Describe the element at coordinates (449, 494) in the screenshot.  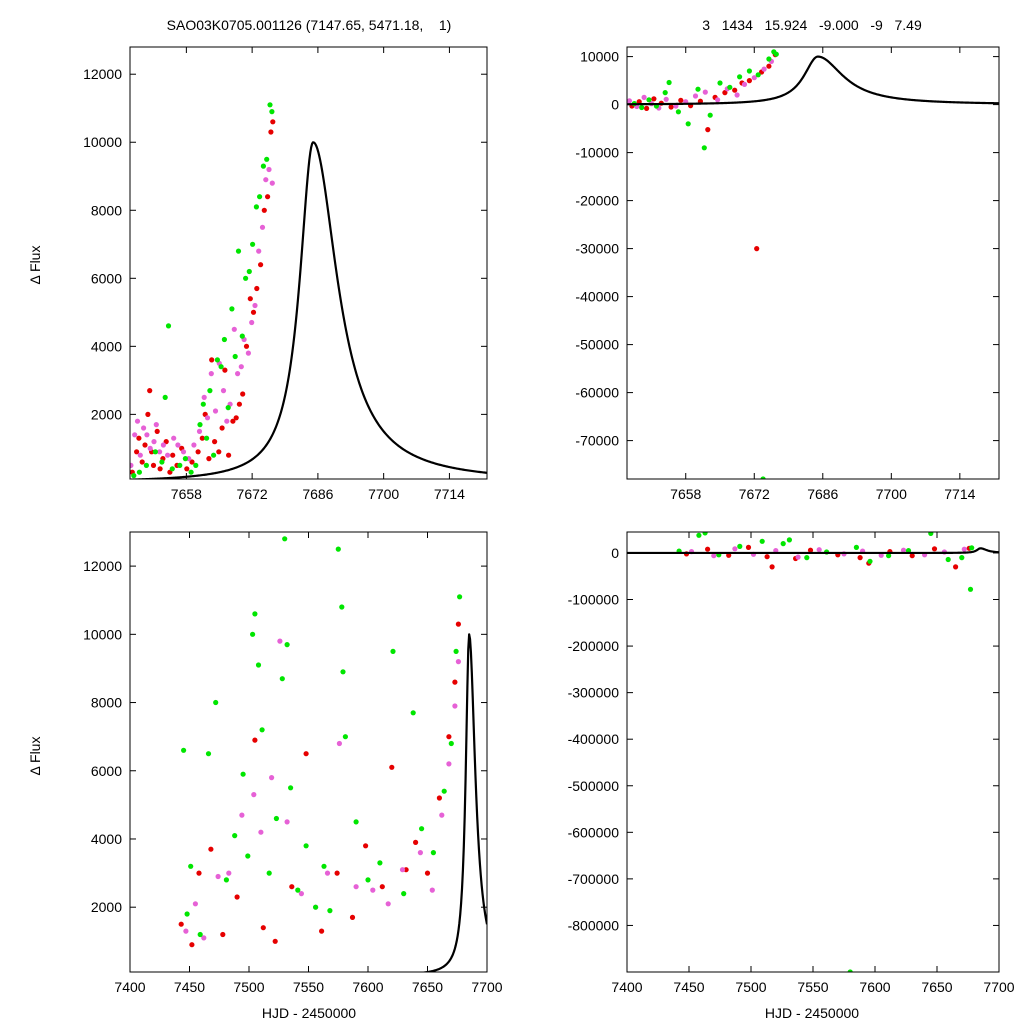
I see `x-tick-label: 7714` at that location.